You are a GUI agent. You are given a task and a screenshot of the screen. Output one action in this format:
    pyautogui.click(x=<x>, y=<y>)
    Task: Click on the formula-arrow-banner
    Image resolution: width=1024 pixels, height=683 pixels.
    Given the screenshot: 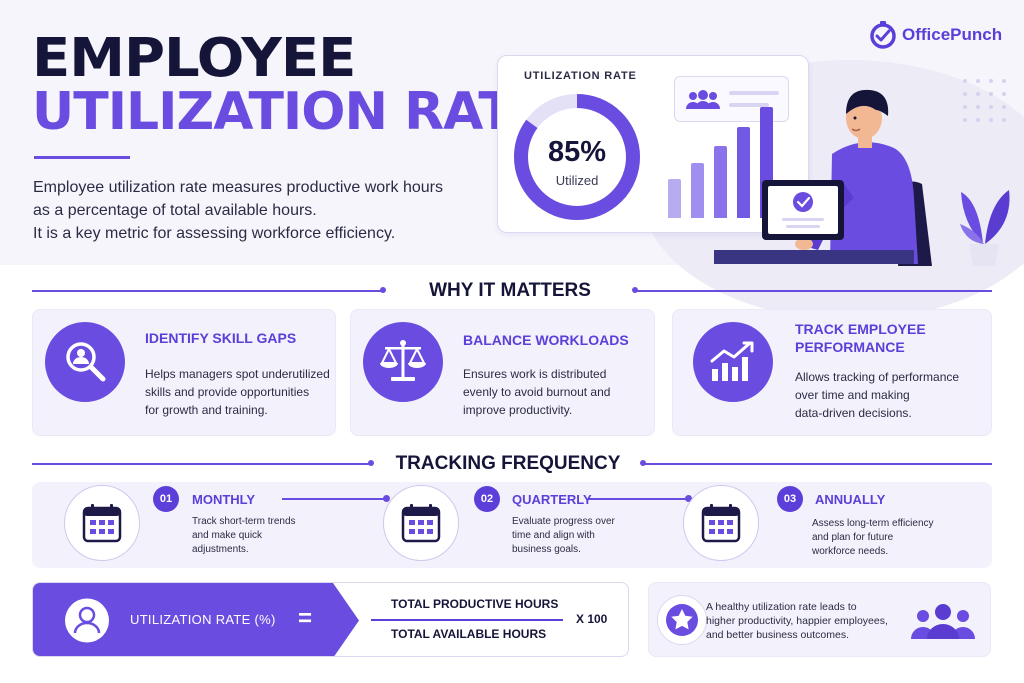 What is the action you would take?
    pyautogui.click(x=196, y=619)
    